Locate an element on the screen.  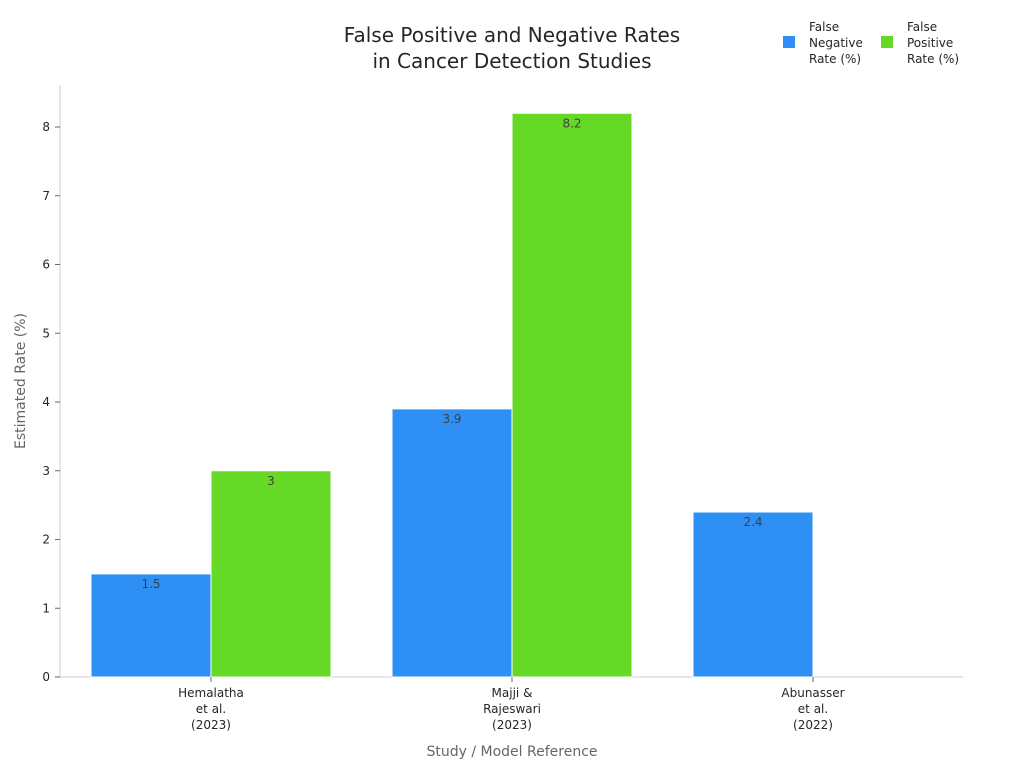
legend-label: False Positive Rate (%) is located at coordinates (933, 43).